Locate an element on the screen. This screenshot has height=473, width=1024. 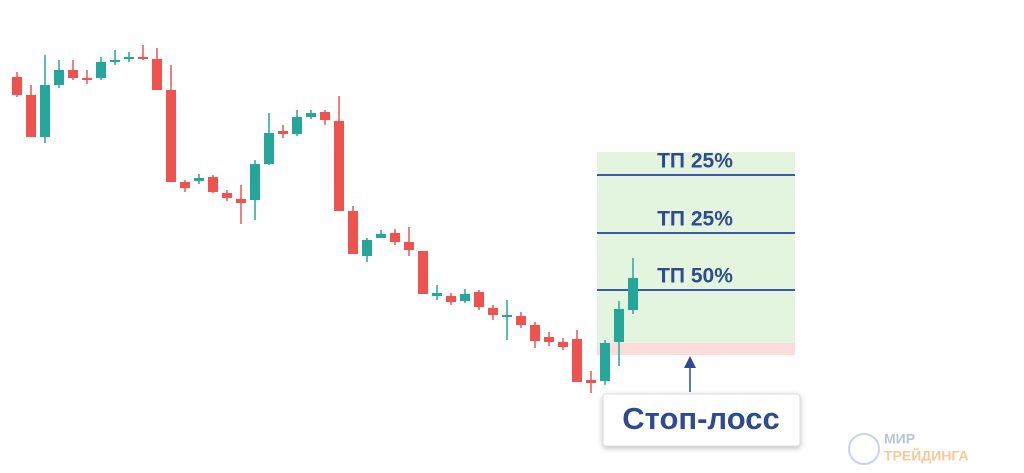
logo: МИР ТРЕЙДИНГА is located at coordinates (908, 448).